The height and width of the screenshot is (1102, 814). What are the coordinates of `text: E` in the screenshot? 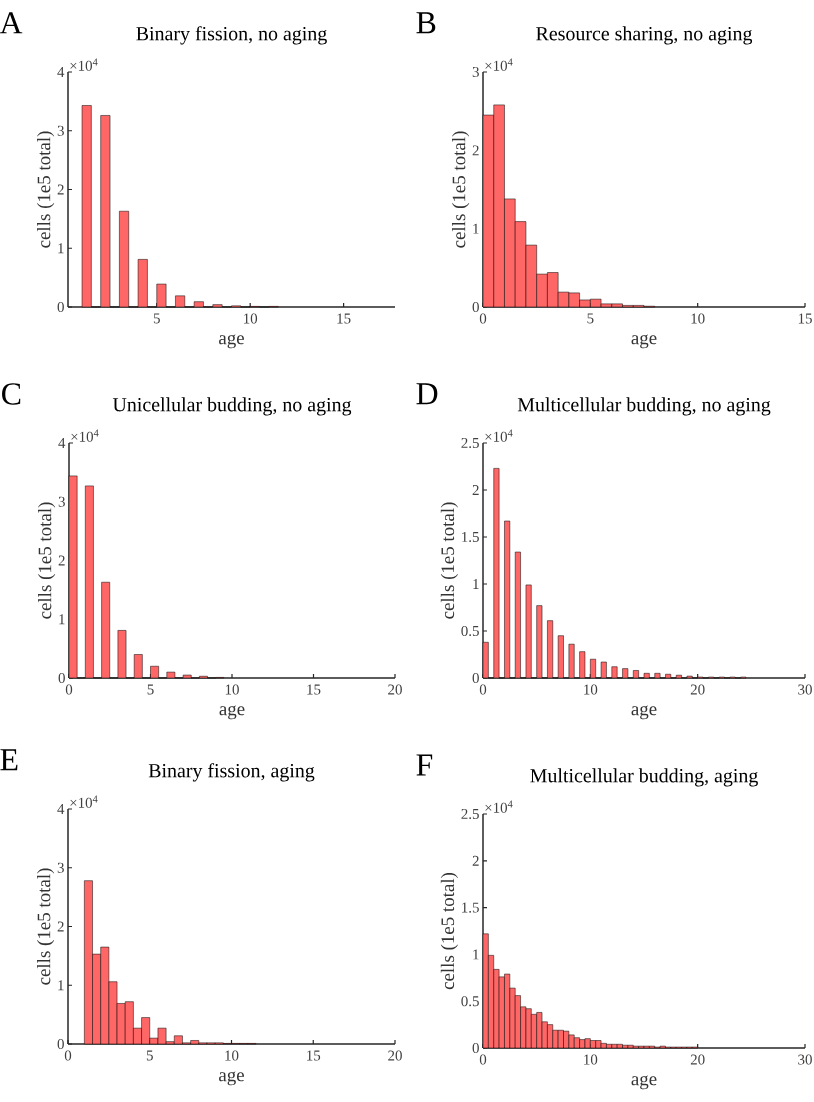 It's located at (9, 760).